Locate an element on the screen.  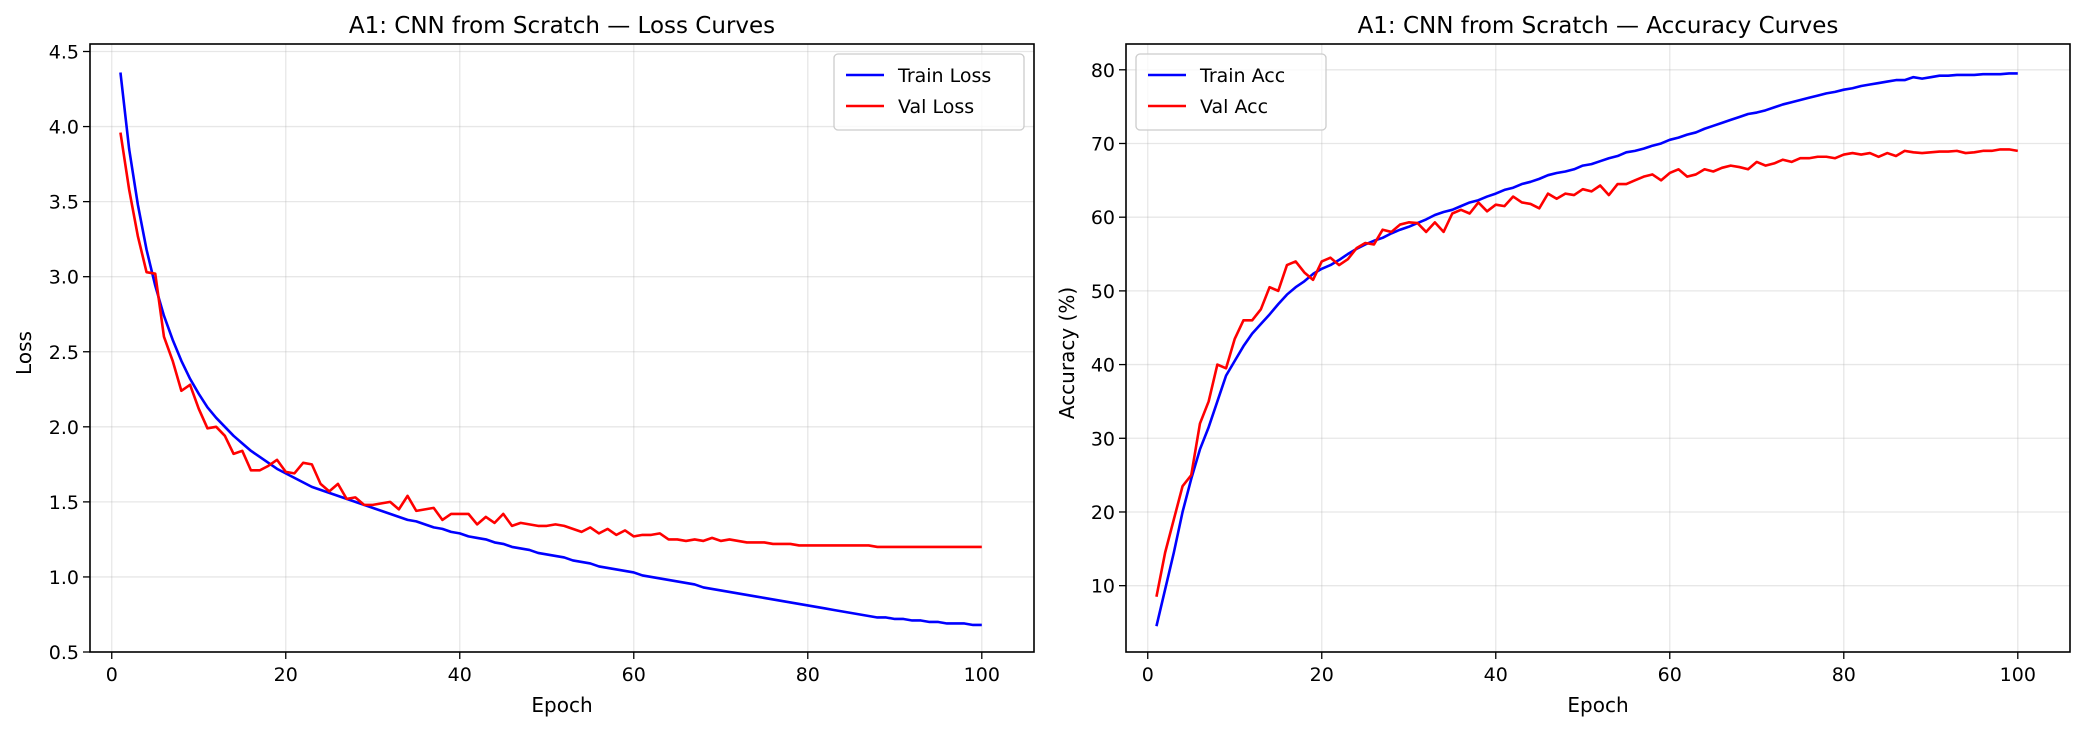
y-tick-label: 4.0 is located at coordinates (64, 128).